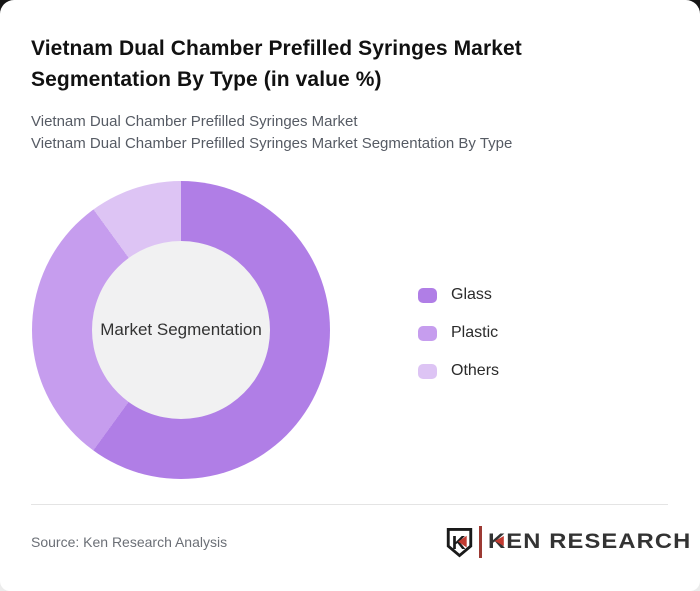 The image size is (700, 591). Describe the element at coordinates (599, 541) in the screenshot. I see `logo-wordmark-rest: EN RESEARCH` at that location.